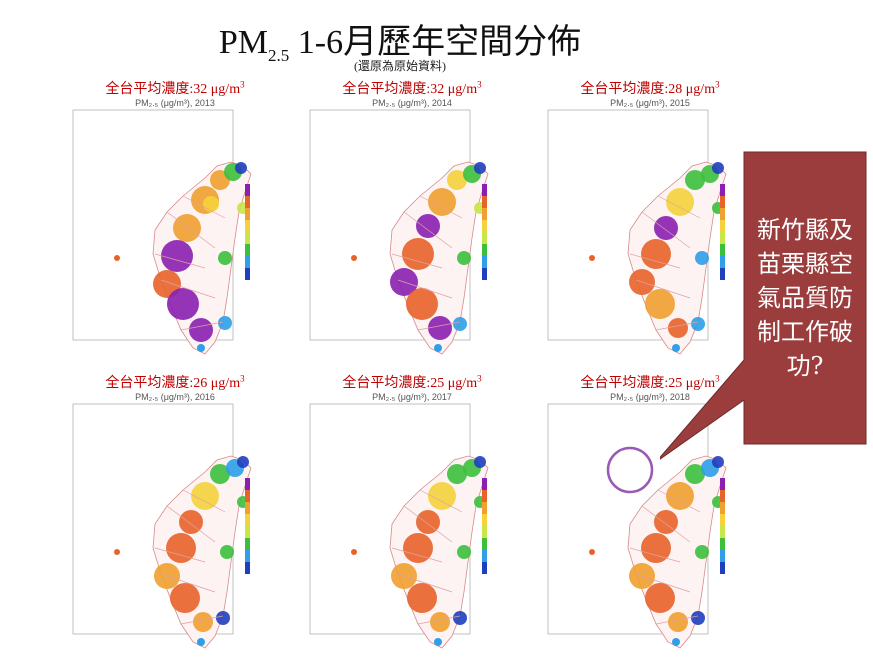 This screenshot has width=873, height=666. What do you see at coordinates (630, 470) in the screenshot?
I see `highlight-circle` at bounding box center [630, 470].